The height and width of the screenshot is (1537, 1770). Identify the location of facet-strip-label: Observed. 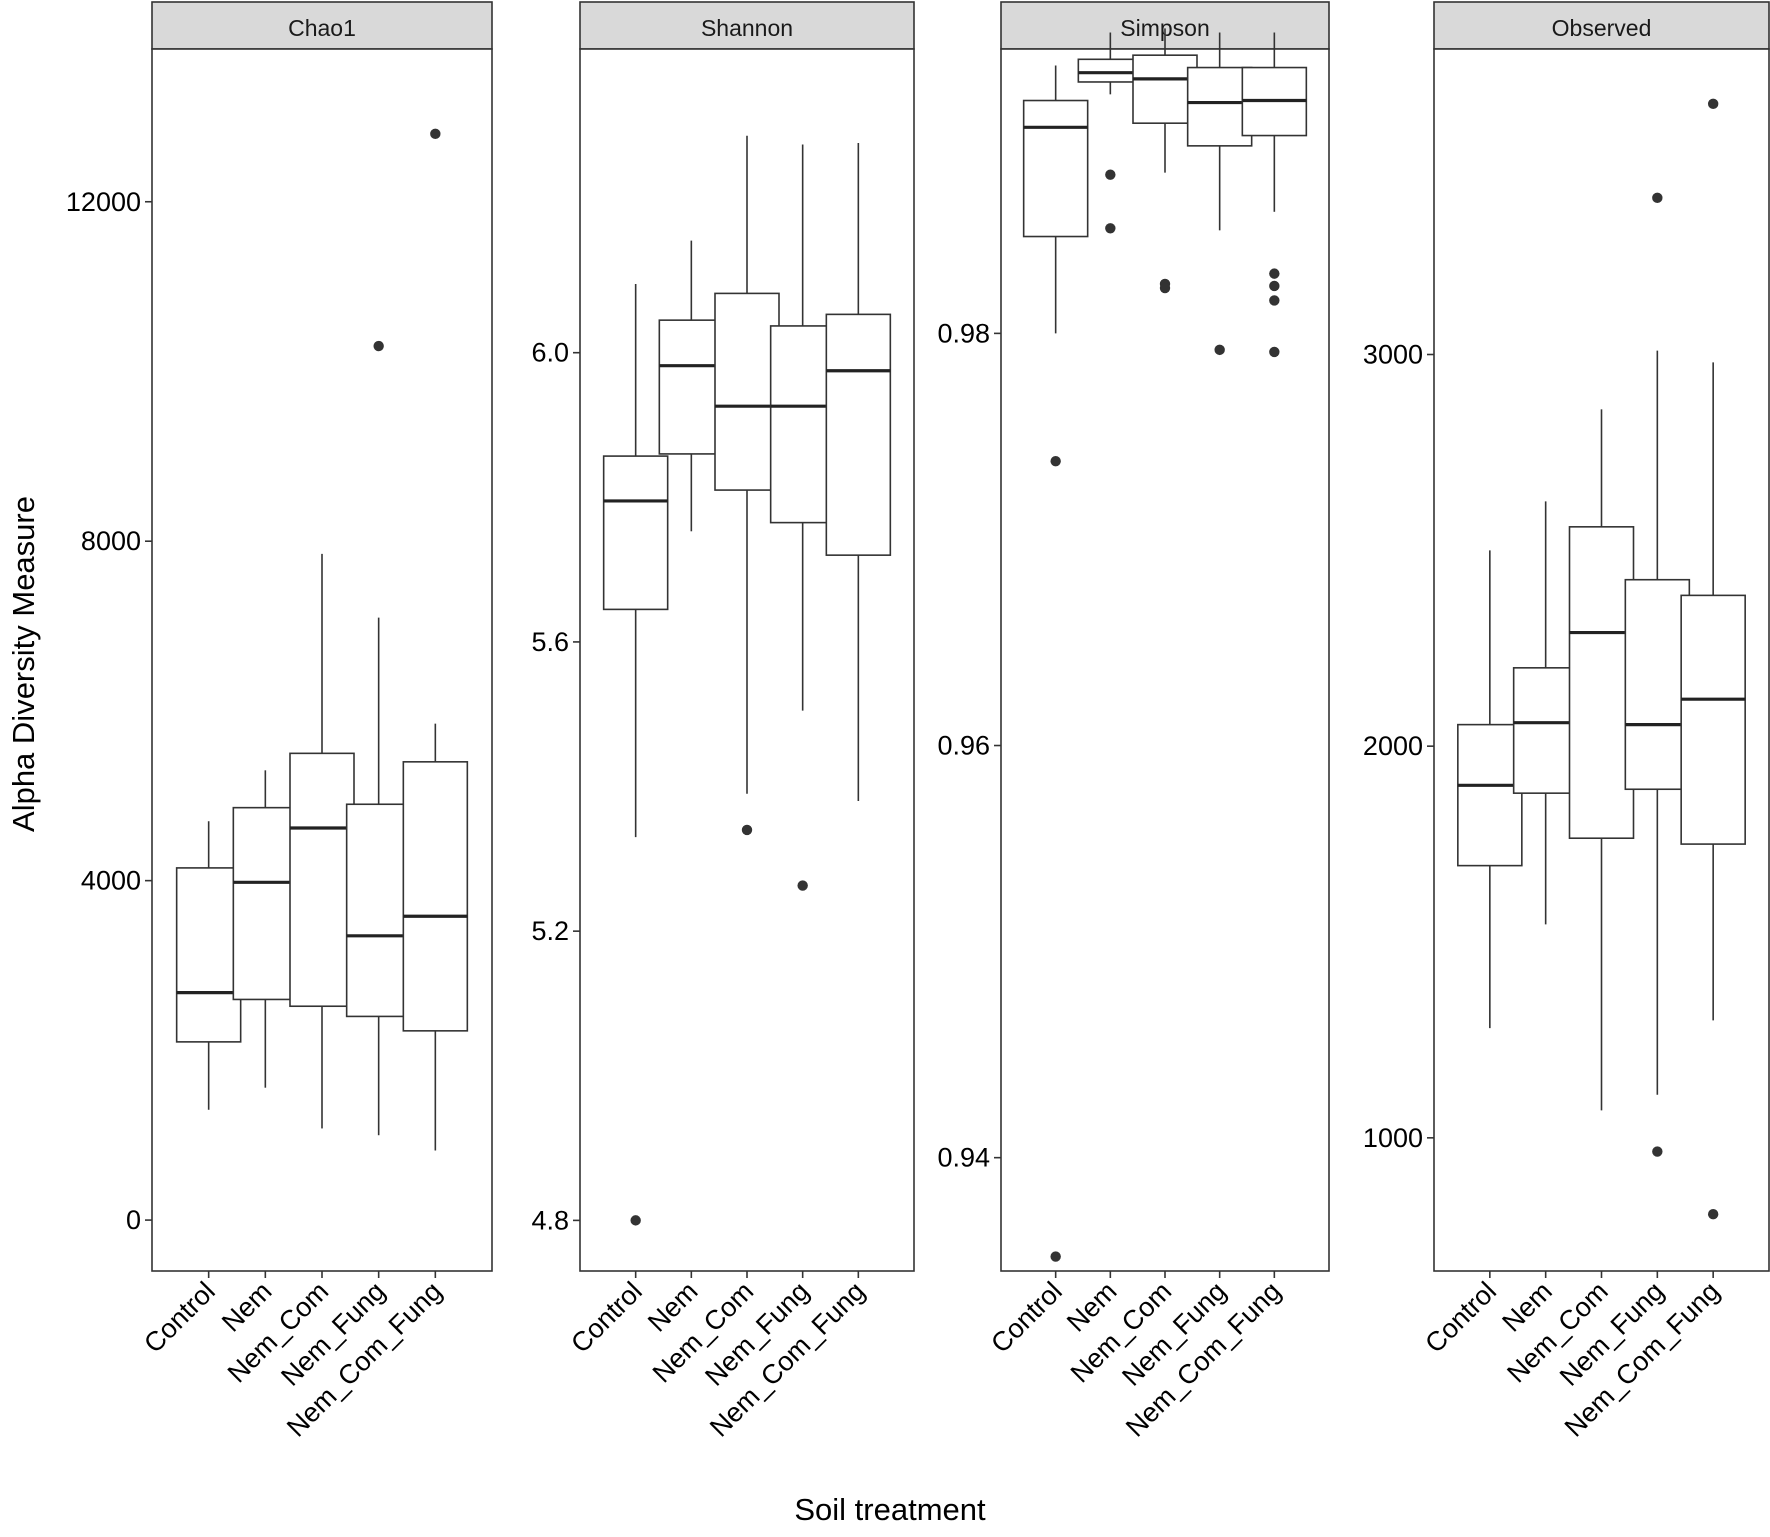
(1602, 28).